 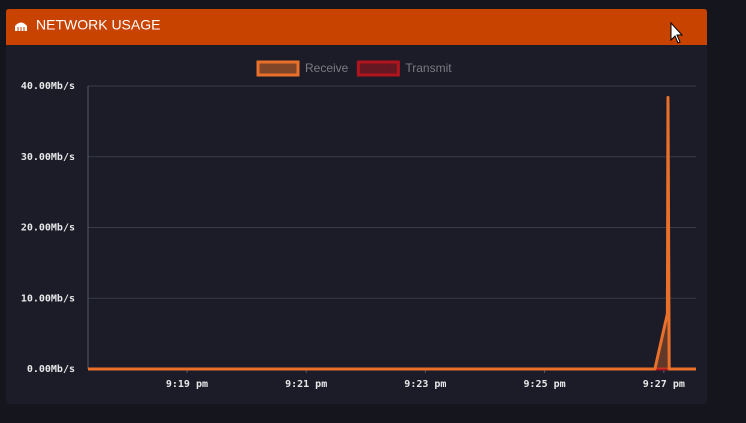 I want to click on y-tick-label: 10.00Mb/s, so click(x=48, y=298).